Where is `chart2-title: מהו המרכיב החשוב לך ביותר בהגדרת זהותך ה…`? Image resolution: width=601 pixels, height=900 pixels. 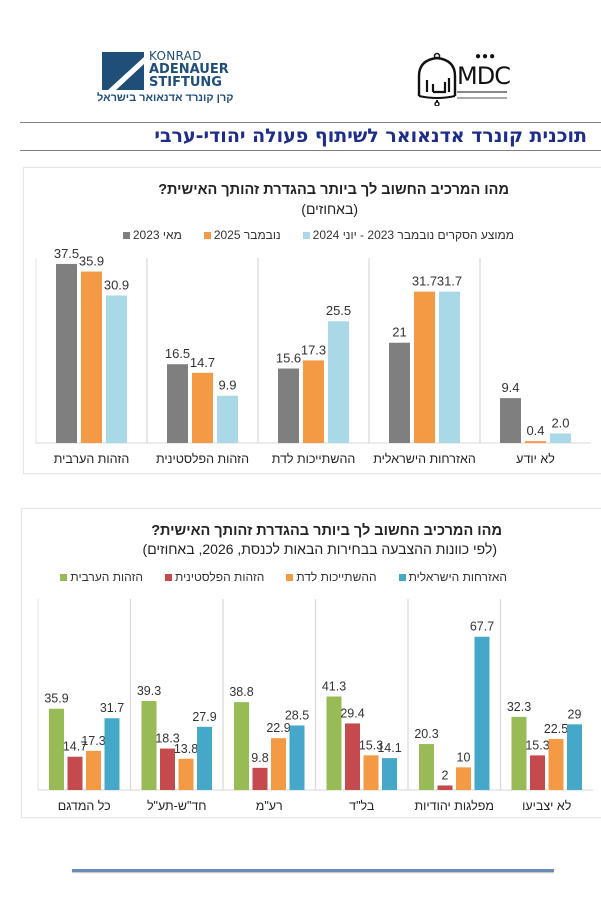
chart2-title: מהו המרכיב החשוב לך ביותר בהגדרת זהותך ה… is located at coordinates (326, 531).